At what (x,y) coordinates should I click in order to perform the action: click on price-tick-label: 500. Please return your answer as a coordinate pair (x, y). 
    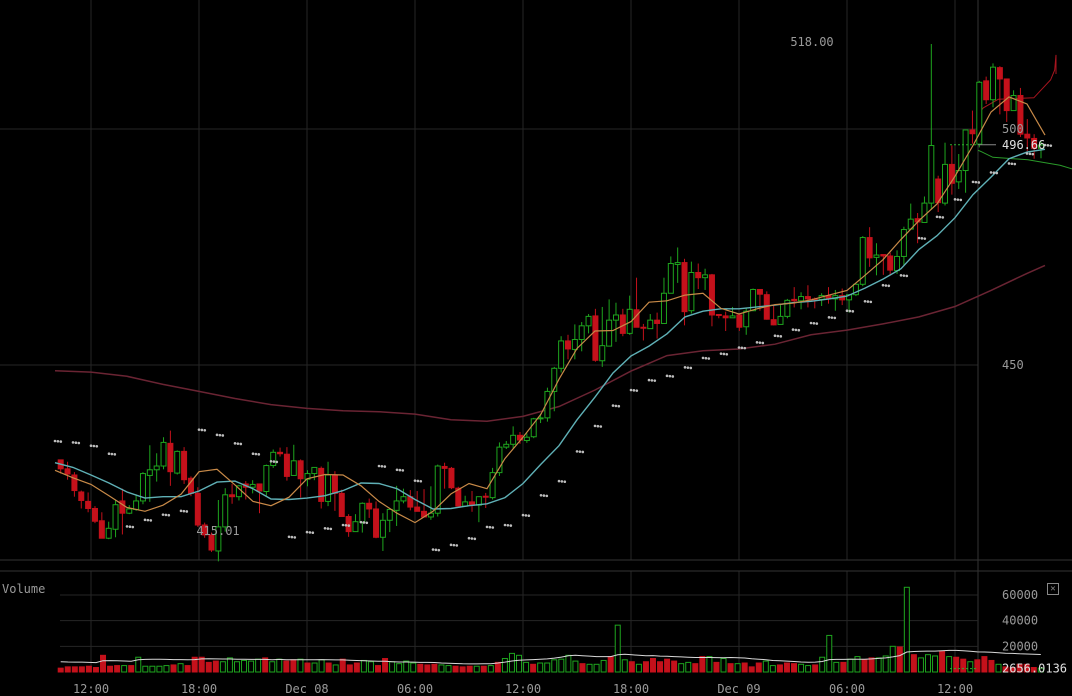
    Looking at the image, I should click on (1013, 129).